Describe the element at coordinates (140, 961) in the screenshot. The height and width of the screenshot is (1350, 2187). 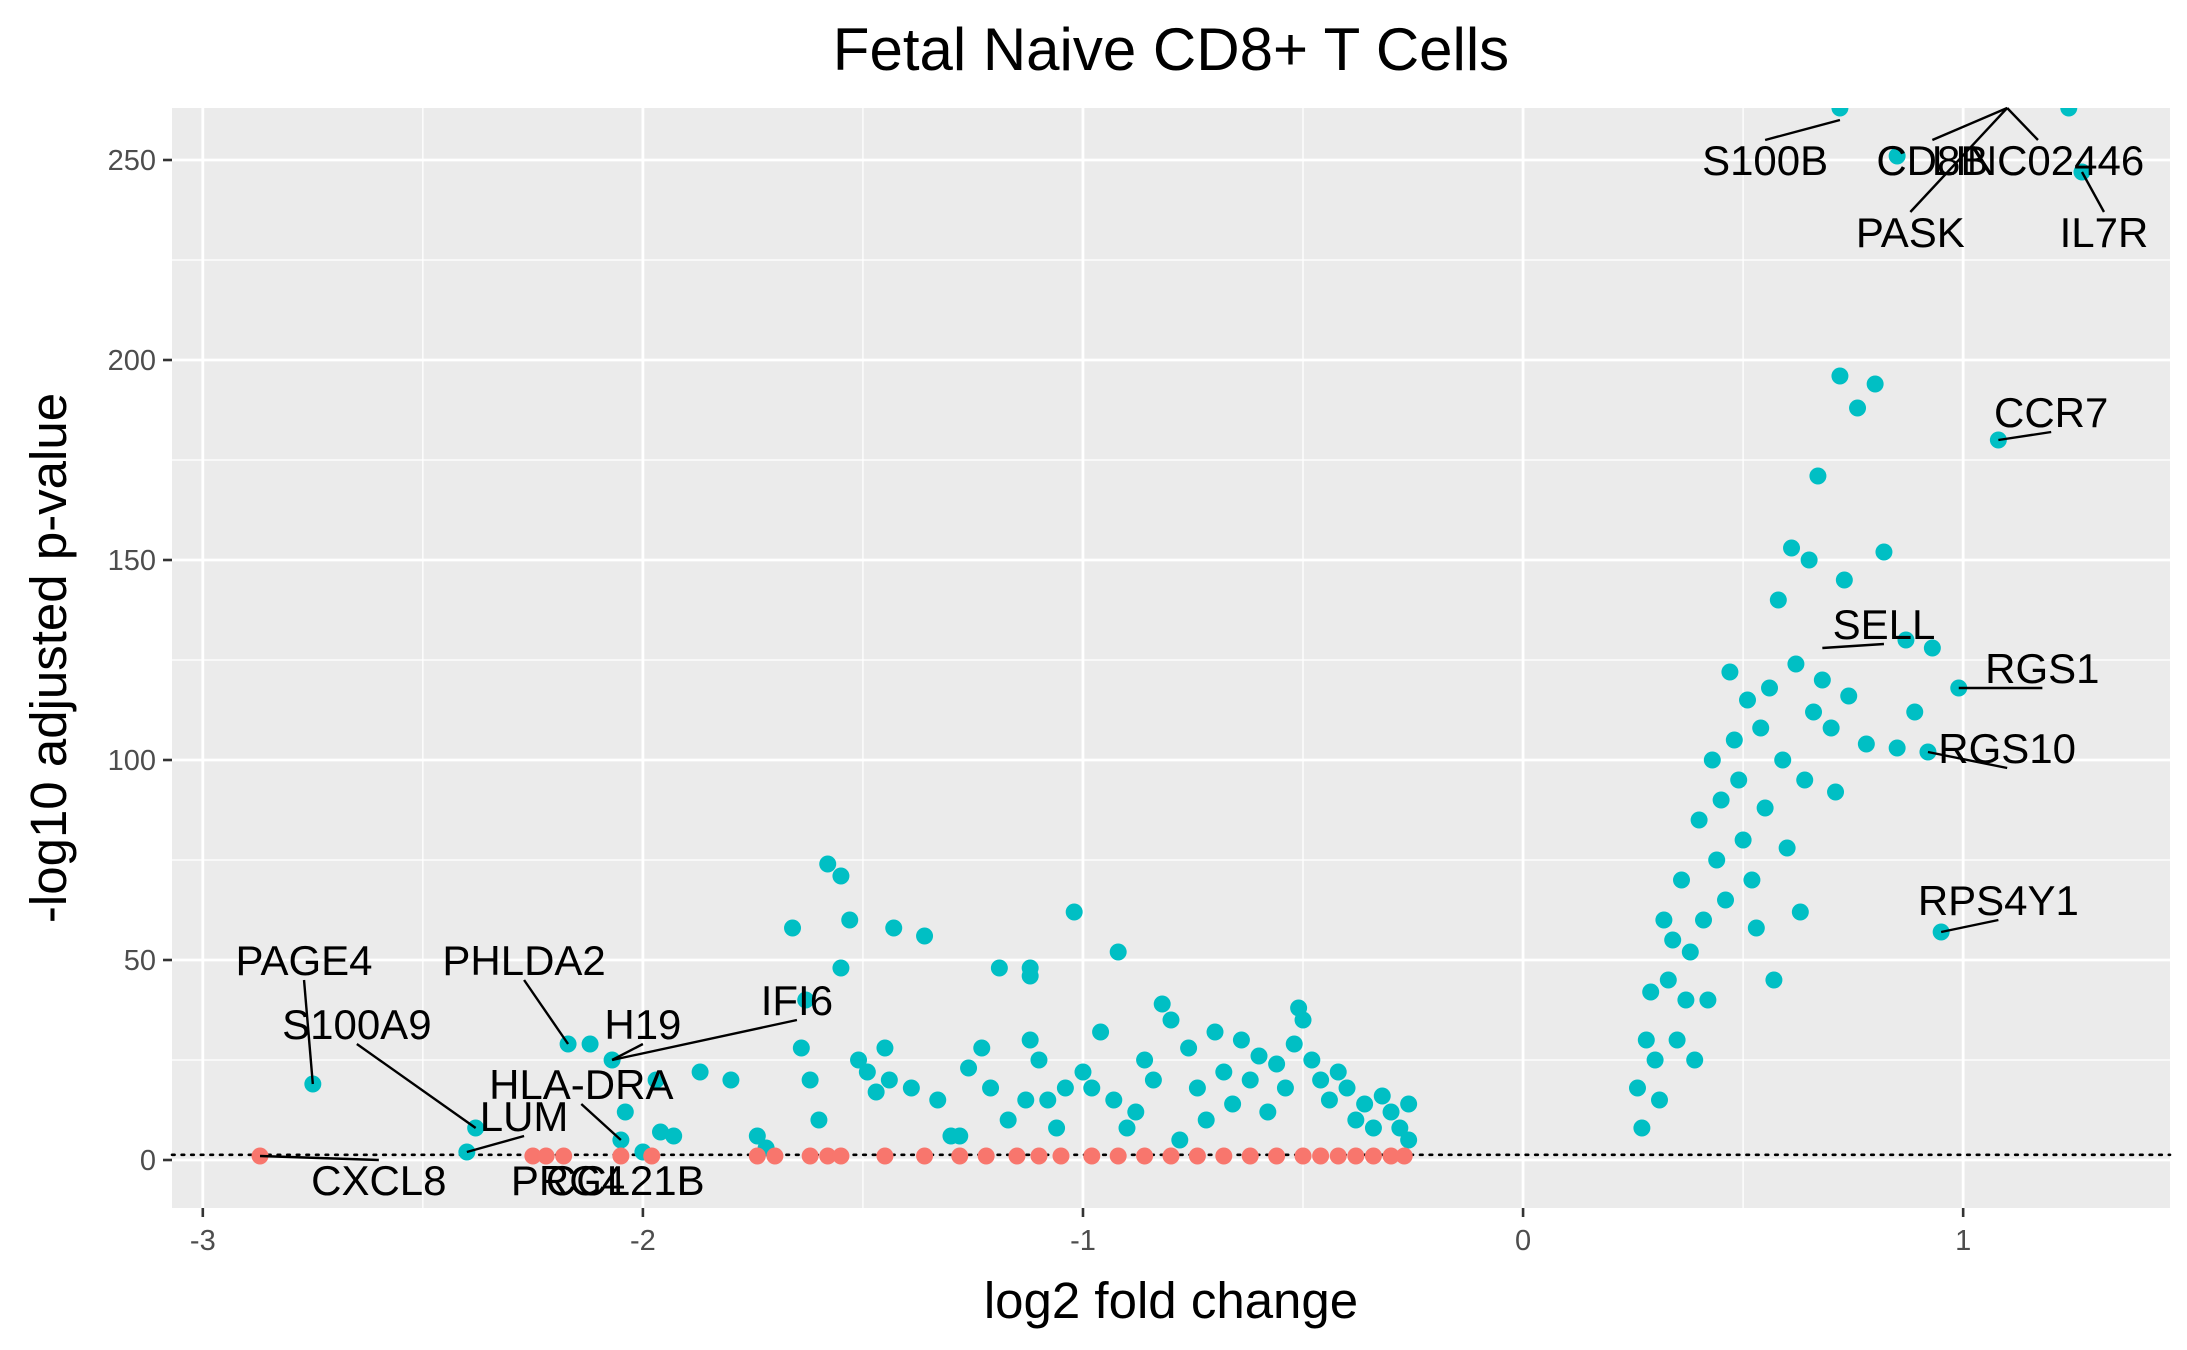
I see `y-tick-label: 50` at that location.